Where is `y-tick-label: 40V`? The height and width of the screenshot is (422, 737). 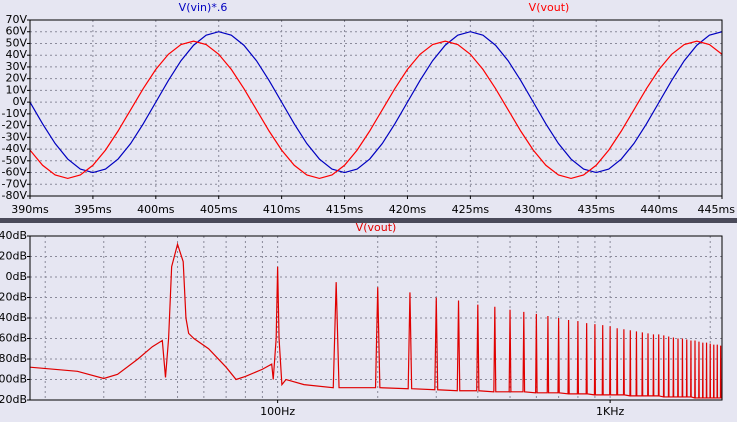
y-tick-label: 40V is located at coordinates (16, 54).